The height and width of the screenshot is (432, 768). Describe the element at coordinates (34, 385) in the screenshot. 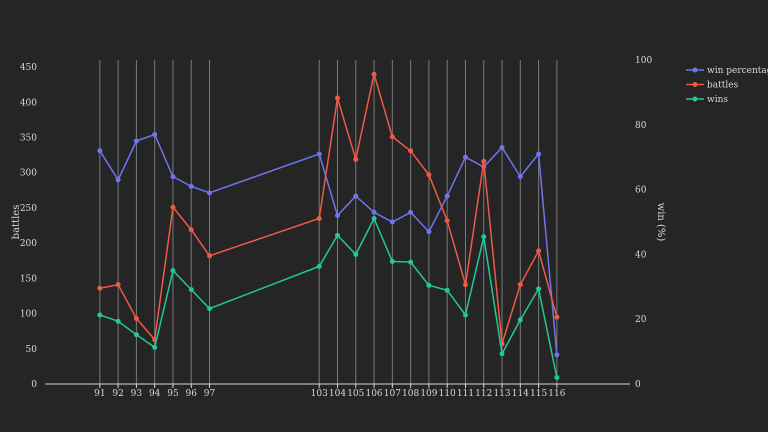

I see `y-left-tick-label: 0` at that location.